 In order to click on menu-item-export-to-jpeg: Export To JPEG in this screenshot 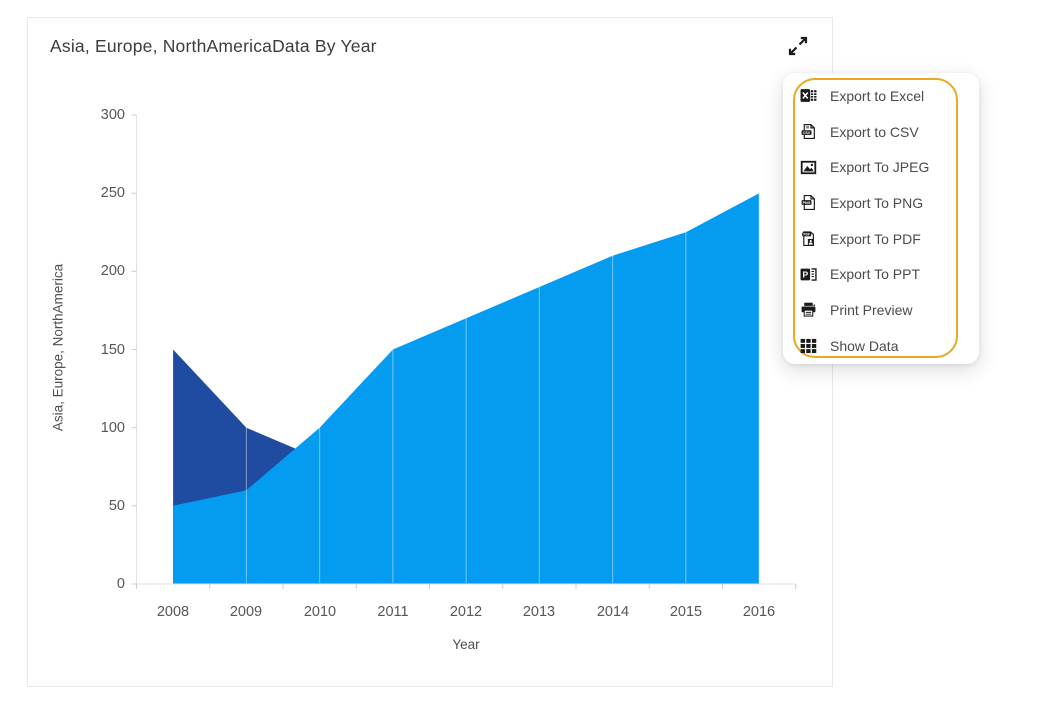, I will do `click(876, 167)`.